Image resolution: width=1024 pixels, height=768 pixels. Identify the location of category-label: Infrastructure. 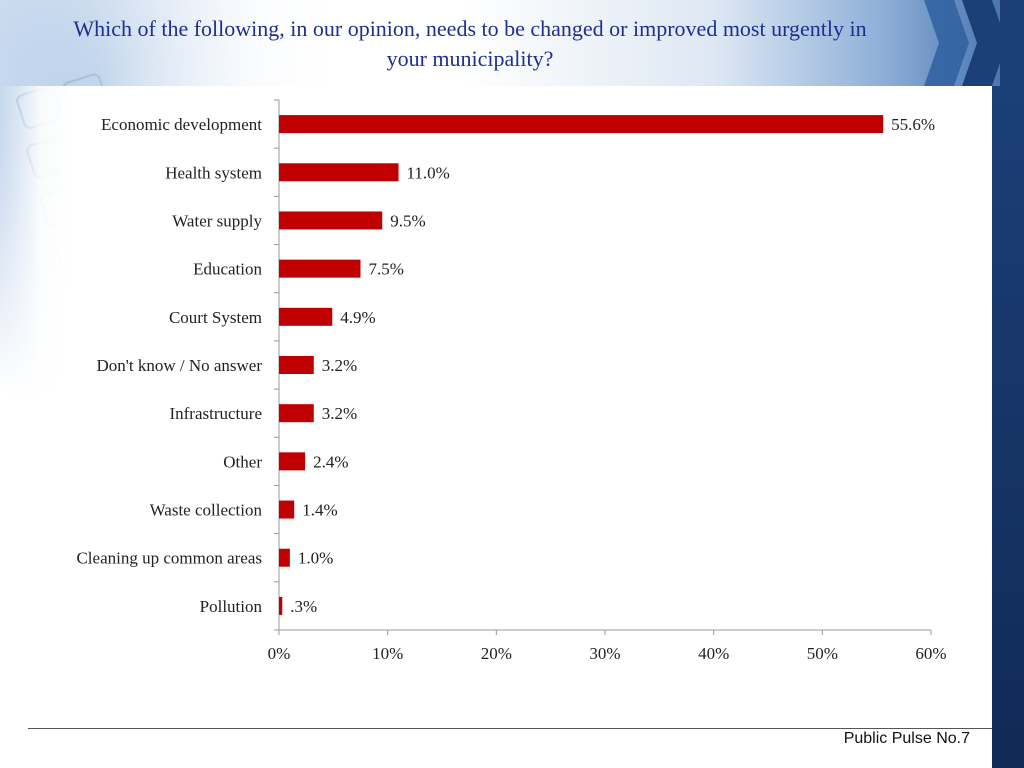
(215, 413).